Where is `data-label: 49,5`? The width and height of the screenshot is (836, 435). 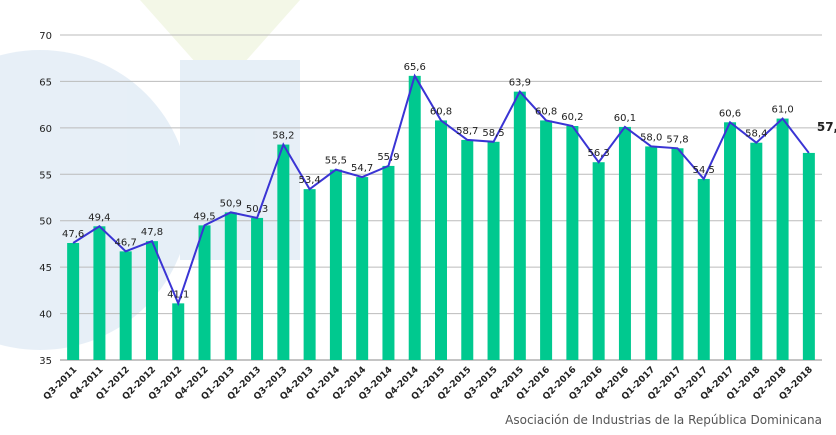 data-label: 49,5 is located at coordinates (204, 216).